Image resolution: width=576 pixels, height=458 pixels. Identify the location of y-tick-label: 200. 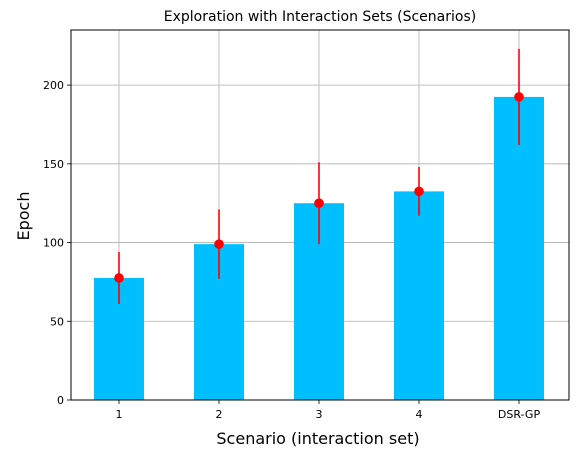
(53, 85).